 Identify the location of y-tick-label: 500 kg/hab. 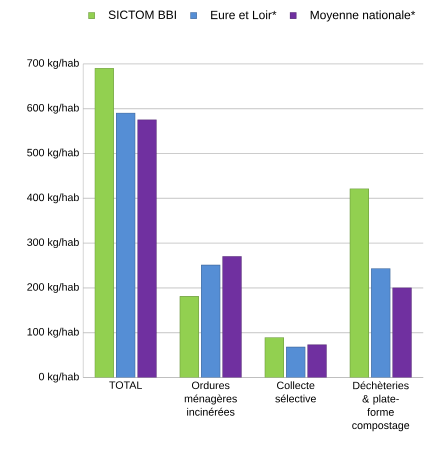
(53, 153).